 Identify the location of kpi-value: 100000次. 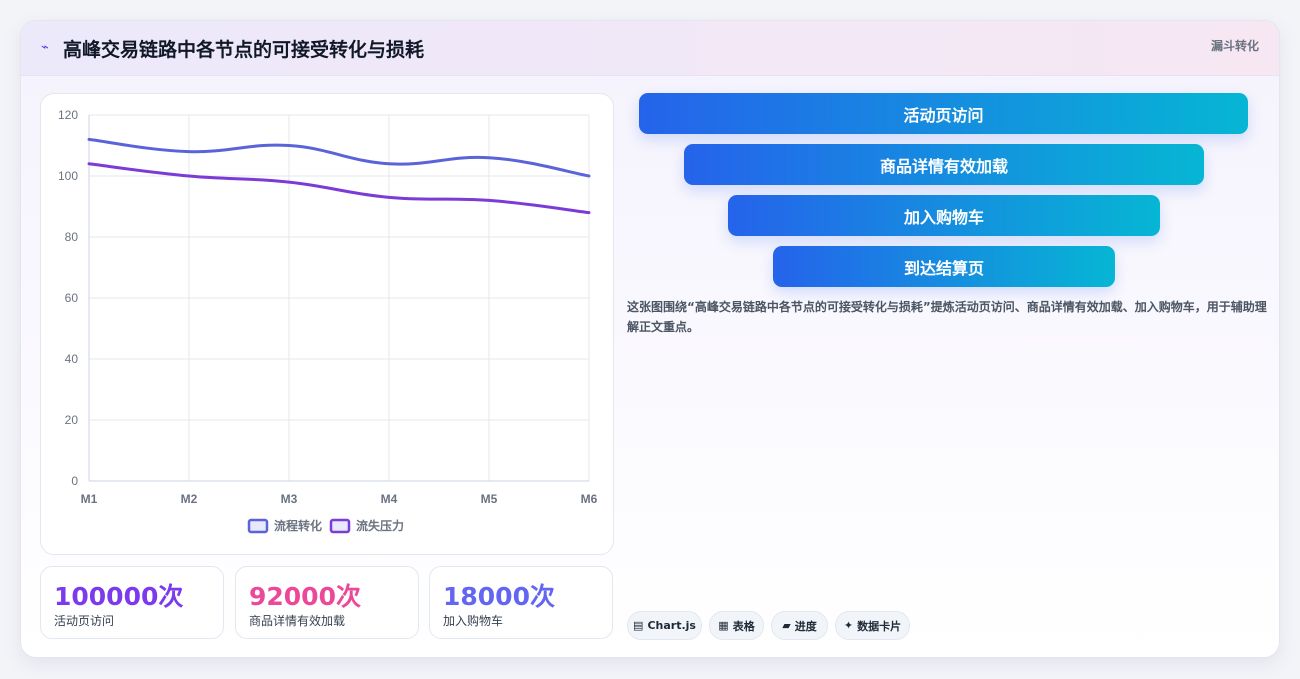
(119, 596).